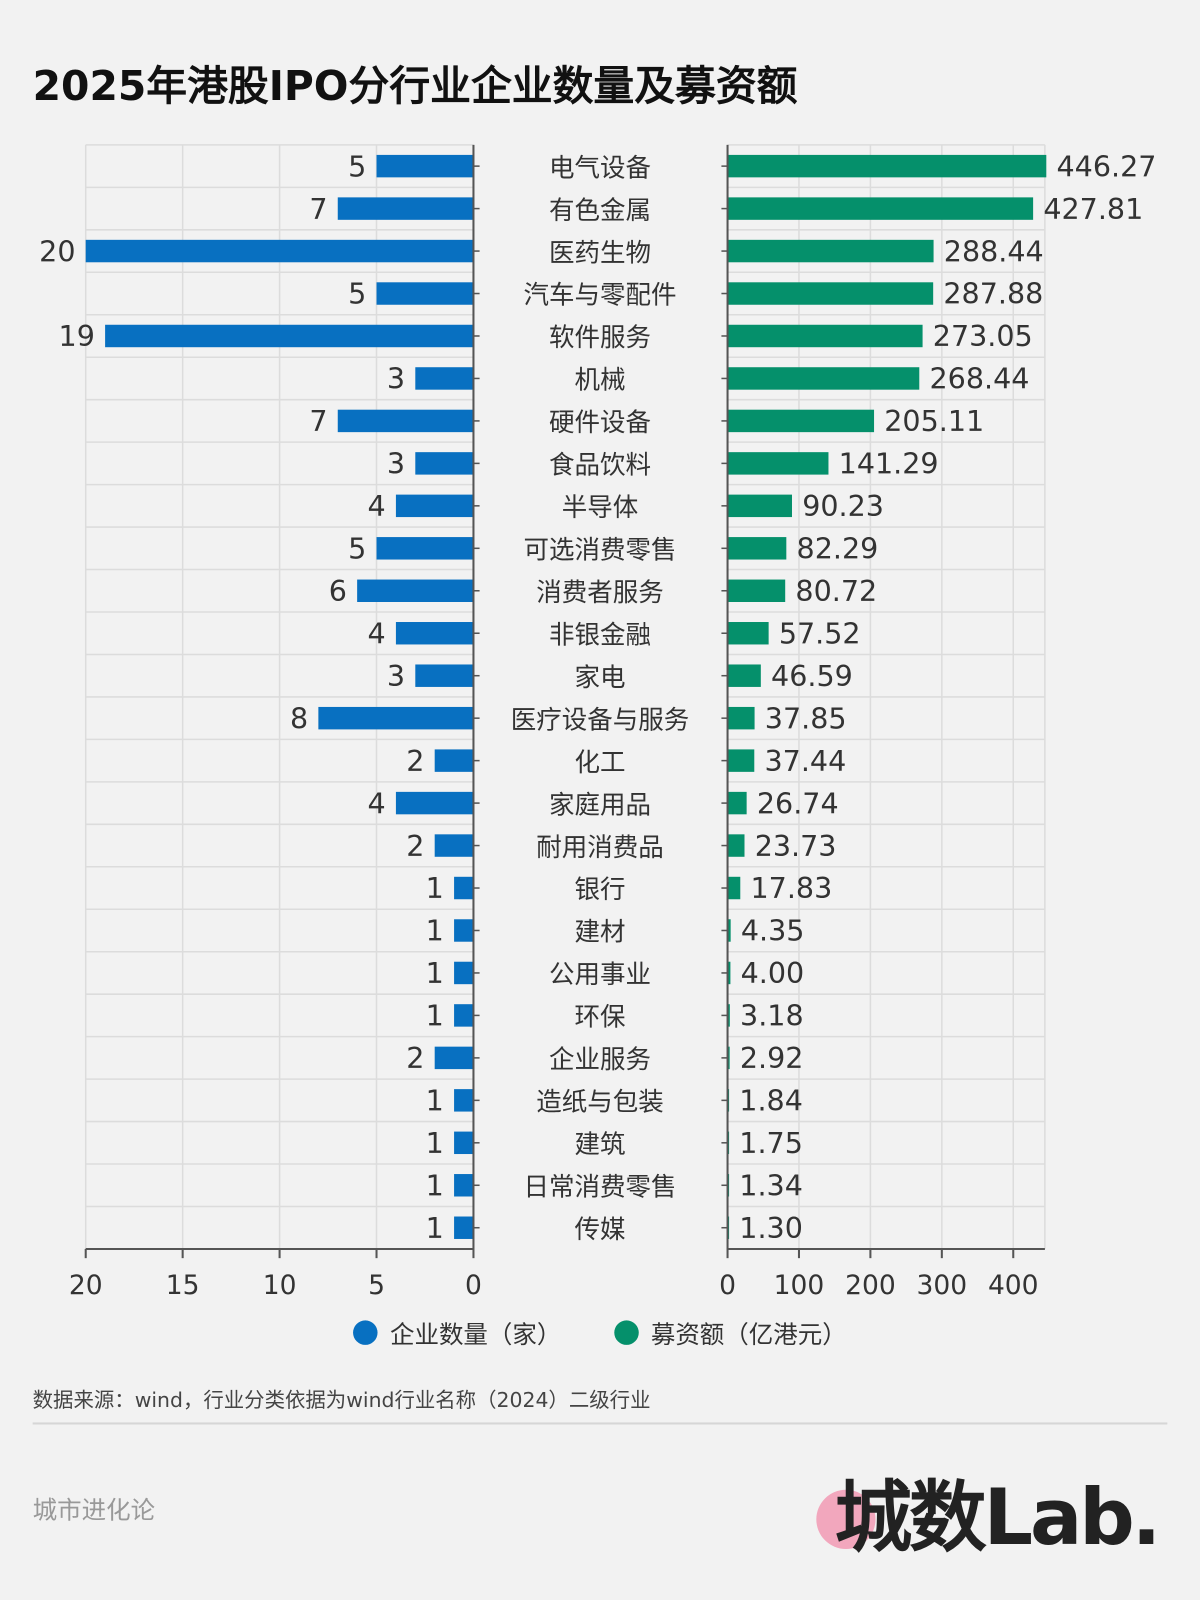 Image resolution: width=1200 pixels, height=1600 pixels. I want to click on legend-dot-icon, so click(365, 1332).